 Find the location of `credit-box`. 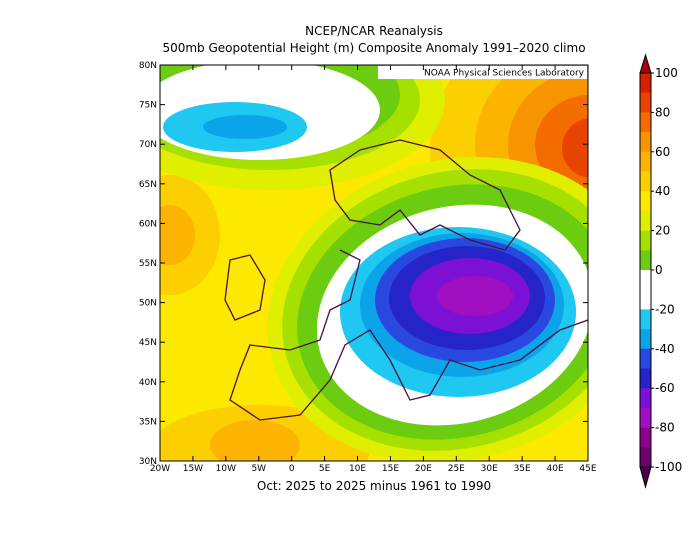

credit-box is located at coordinates (482, 72).